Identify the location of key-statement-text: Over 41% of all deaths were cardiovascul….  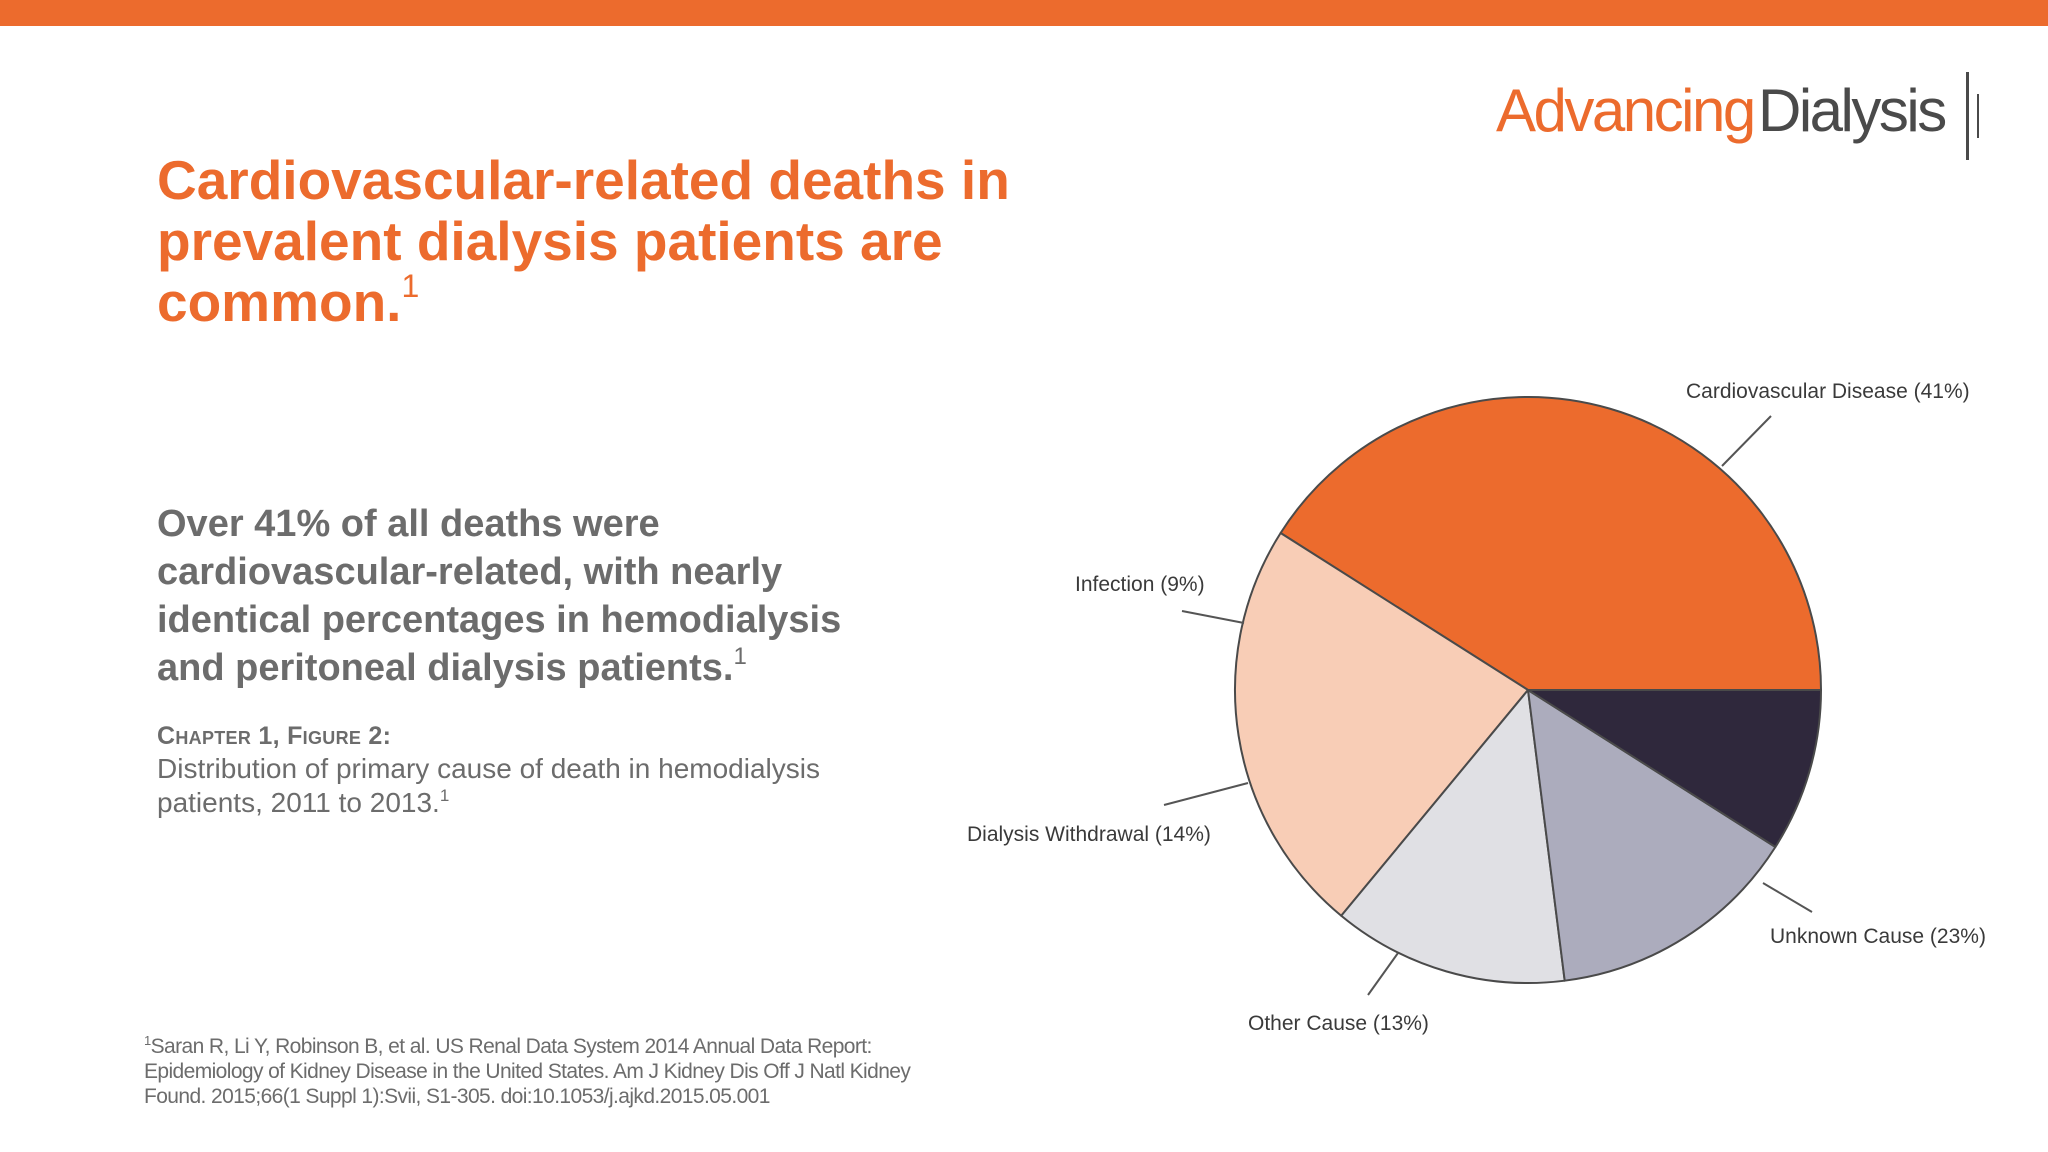
(499, 596).